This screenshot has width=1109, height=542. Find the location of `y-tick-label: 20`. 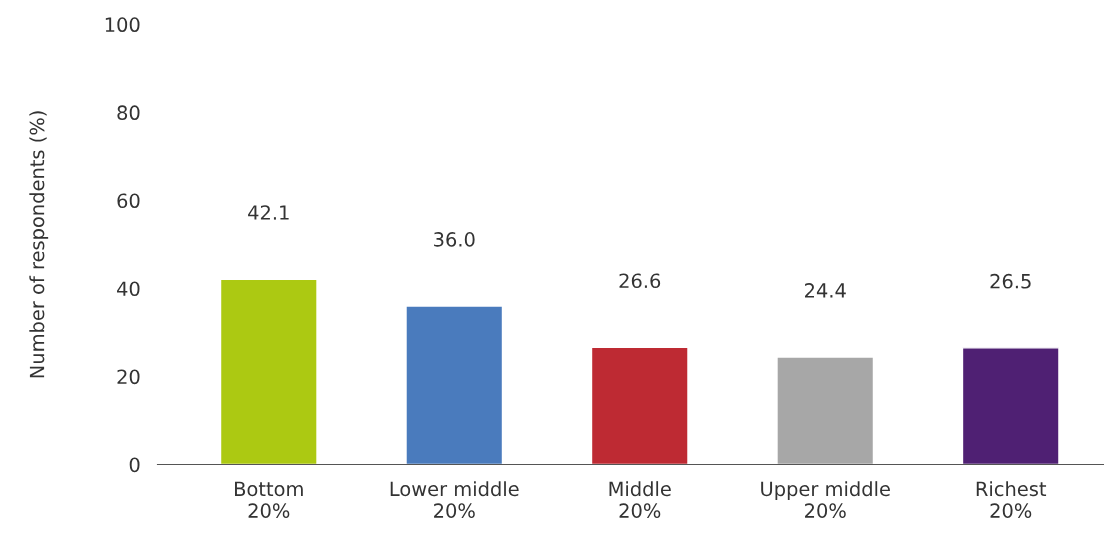

y-tick-label: 20 is located at coordinates (128, 377).